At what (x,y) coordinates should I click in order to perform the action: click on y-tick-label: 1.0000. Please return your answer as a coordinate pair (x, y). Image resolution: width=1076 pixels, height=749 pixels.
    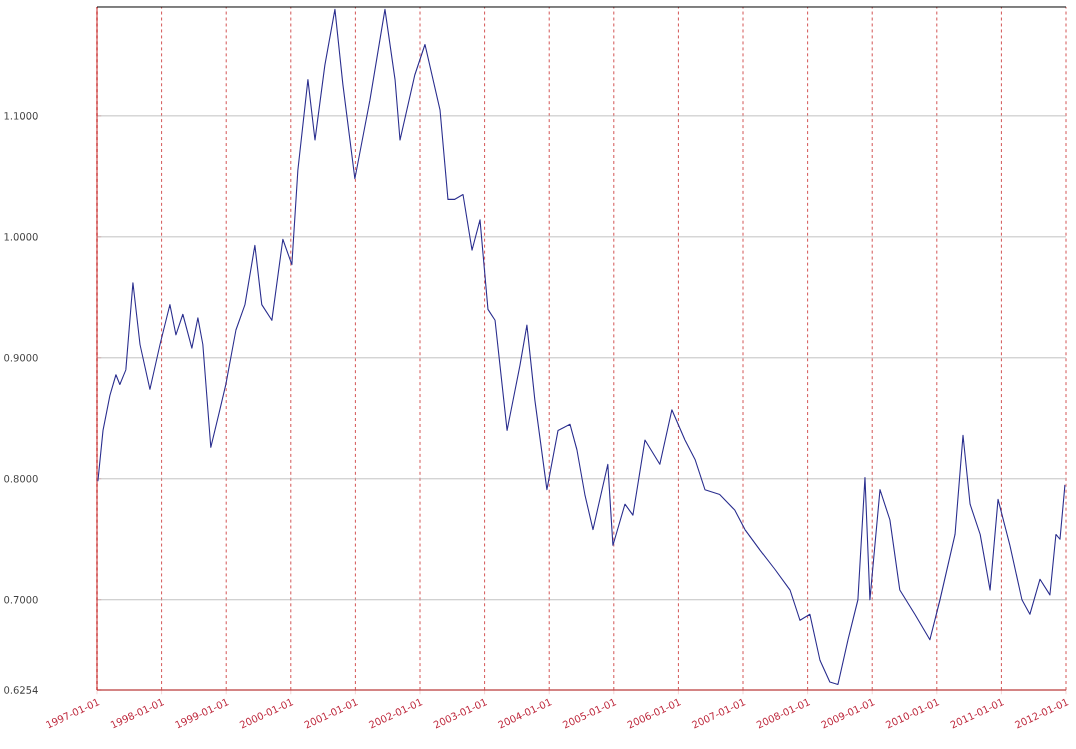
    Looking at the image, I should click on (21, 237).